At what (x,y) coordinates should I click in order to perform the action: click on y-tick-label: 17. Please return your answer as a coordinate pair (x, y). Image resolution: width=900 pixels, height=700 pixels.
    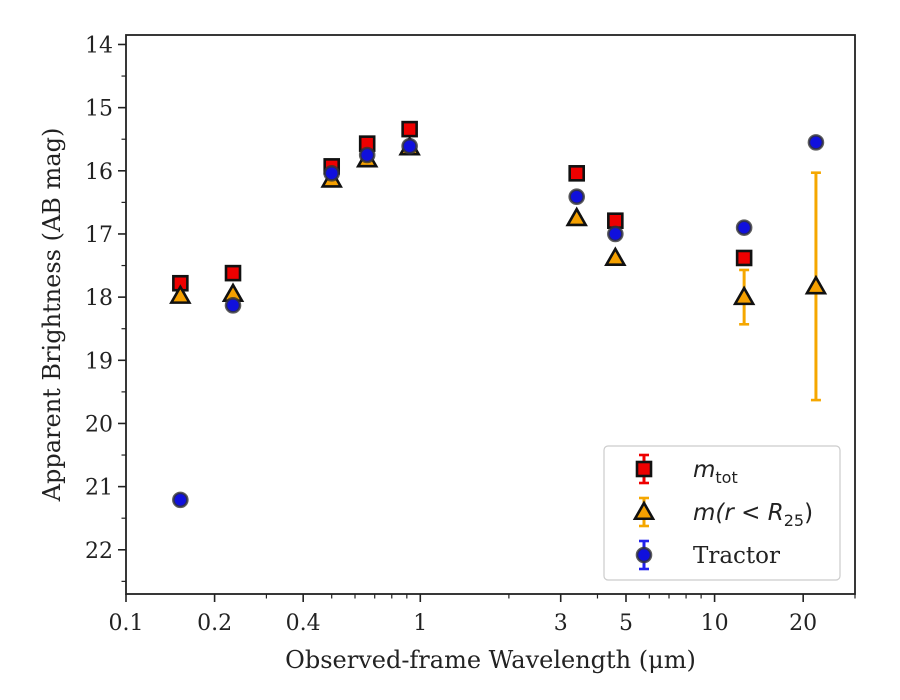
    Looking at the image, I should click on (99, 235).